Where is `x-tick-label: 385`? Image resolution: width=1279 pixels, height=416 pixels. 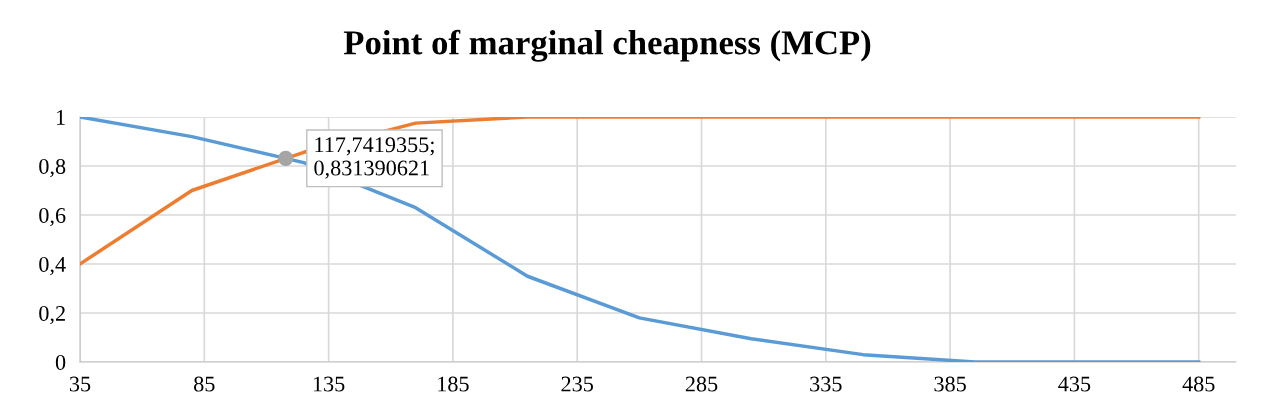 x-tick-label: 385 is located at coordinates (950, 384).